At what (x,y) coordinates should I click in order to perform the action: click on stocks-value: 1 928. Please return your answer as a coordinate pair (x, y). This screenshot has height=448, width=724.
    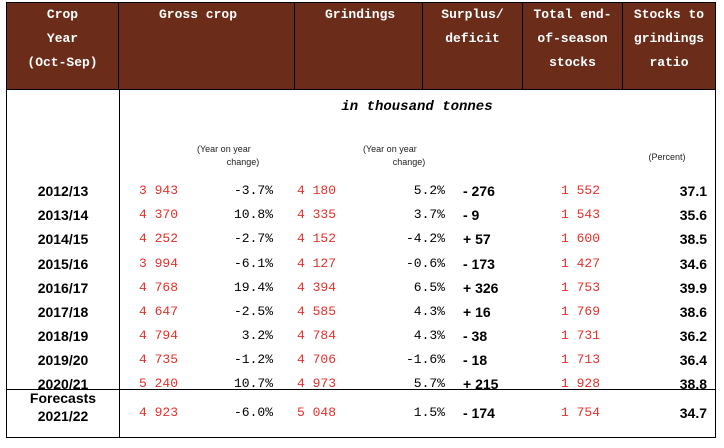
    Looking at the image, I should click on (581, 383).